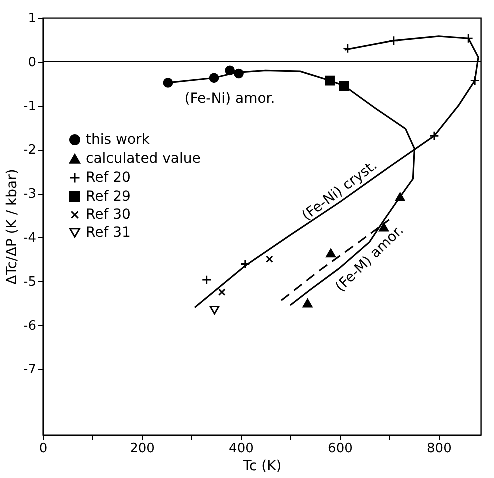  Describe the element at coordinates (108, 178) in the screenshot. I see `legend-label: Ref 20` at that location.